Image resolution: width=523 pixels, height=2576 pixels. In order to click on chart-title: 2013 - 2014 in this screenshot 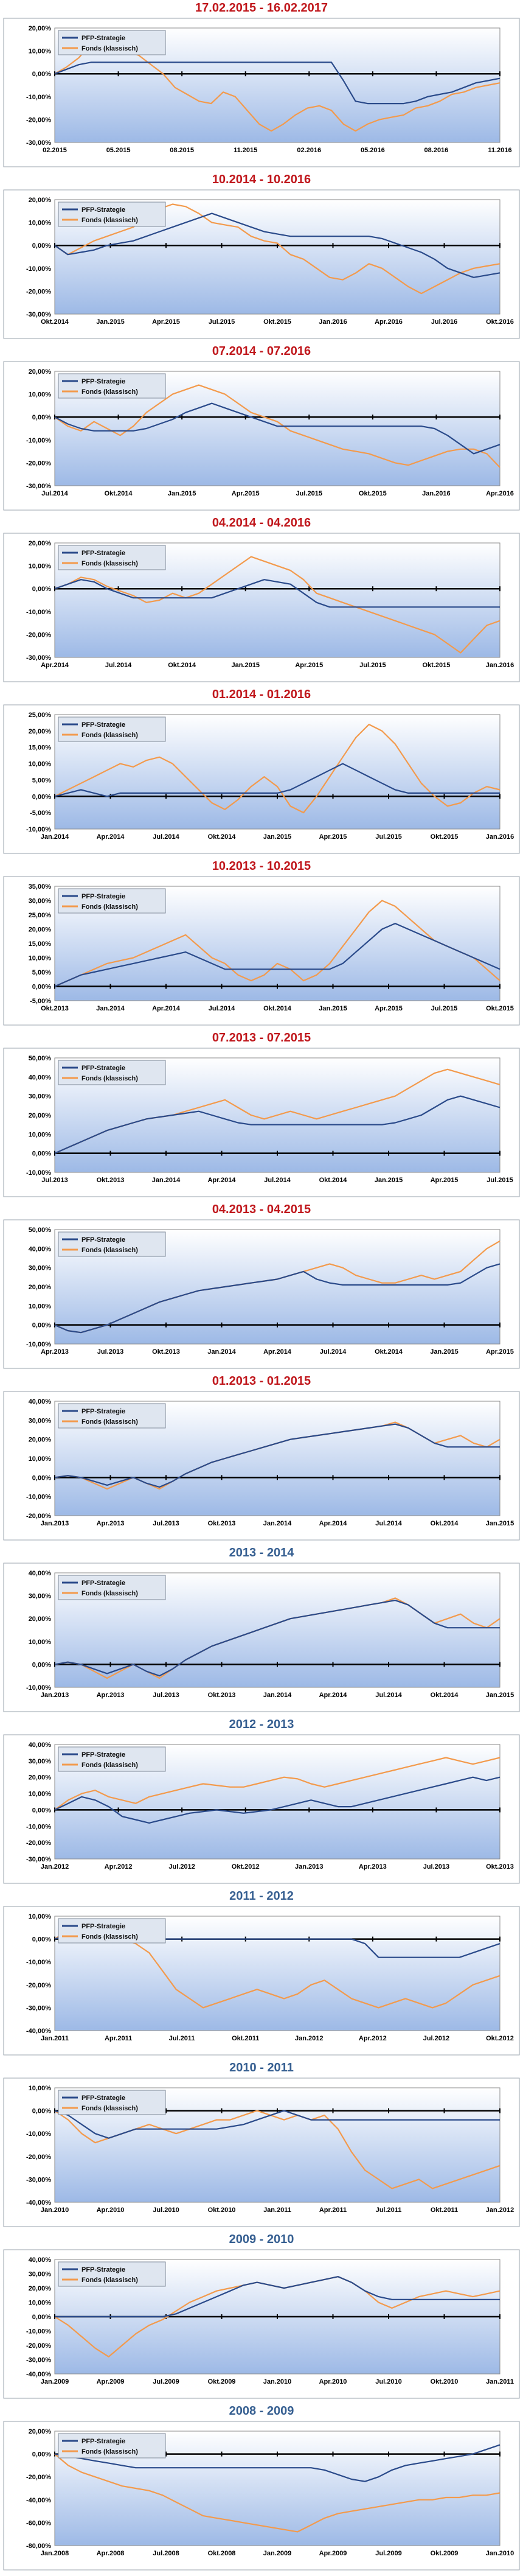, I will do `click(261, 1552)`.